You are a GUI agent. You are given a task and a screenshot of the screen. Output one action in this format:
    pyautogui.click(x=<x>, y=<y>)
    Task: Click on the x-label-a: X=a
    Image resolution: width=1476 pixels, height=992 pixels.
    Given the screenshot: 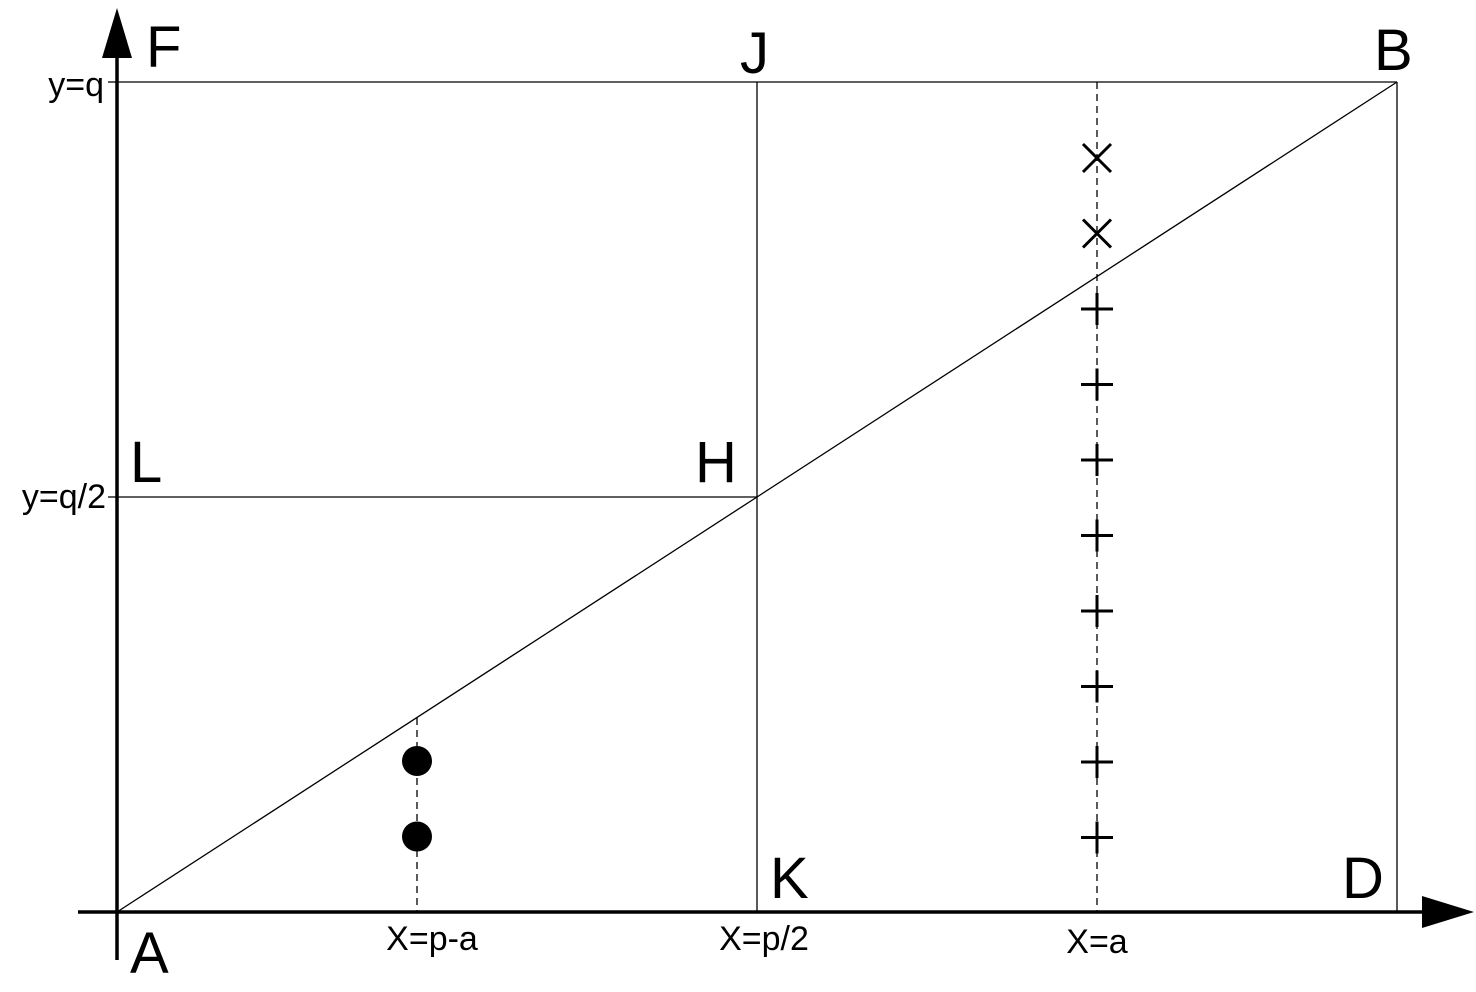 What is the action you would take?
    pyautogui.click(x=1097, y=942)
    